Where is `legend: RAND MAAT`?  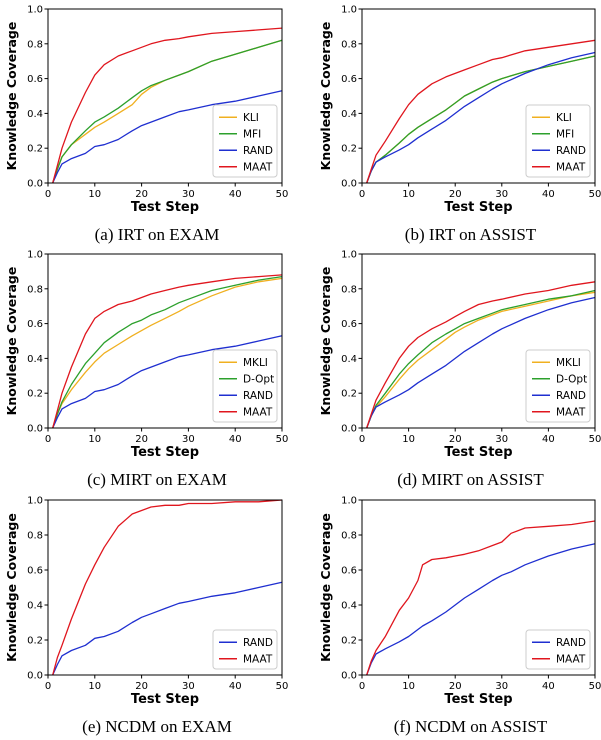 legend: RAND MAAT is located at coordinates (245, 649).